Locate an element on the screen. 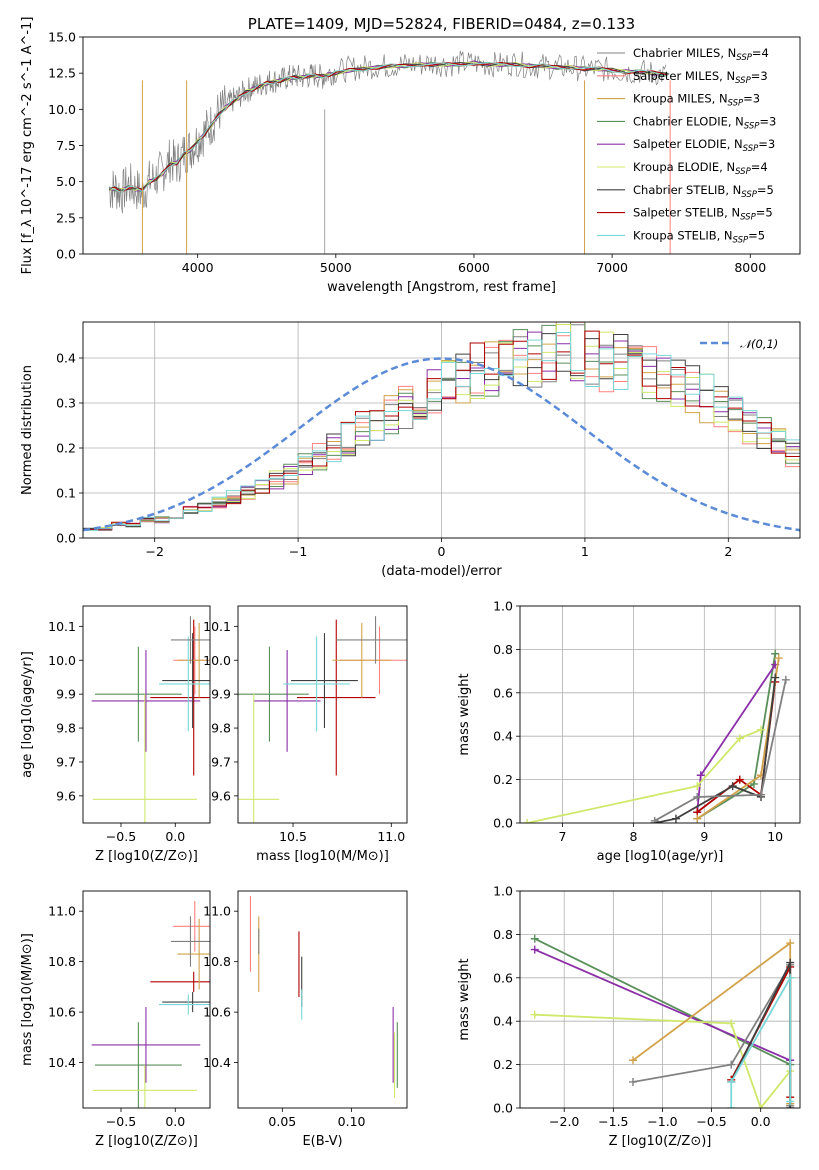  legend-entry: 𝒩(0,1) is located at coordinates (759, 344).